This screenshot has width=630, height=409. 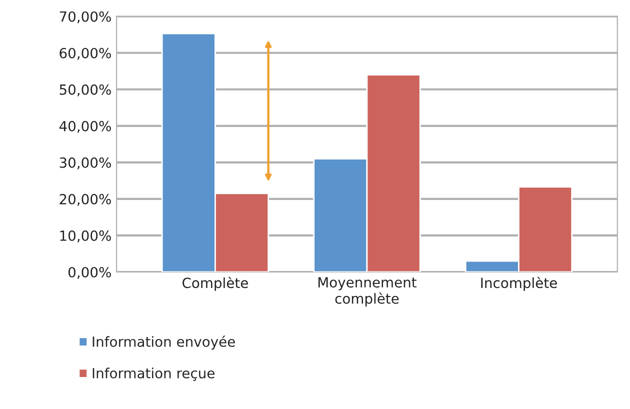 I want to click on y-tick-label: 40,00%, so click(x=85, y=126).